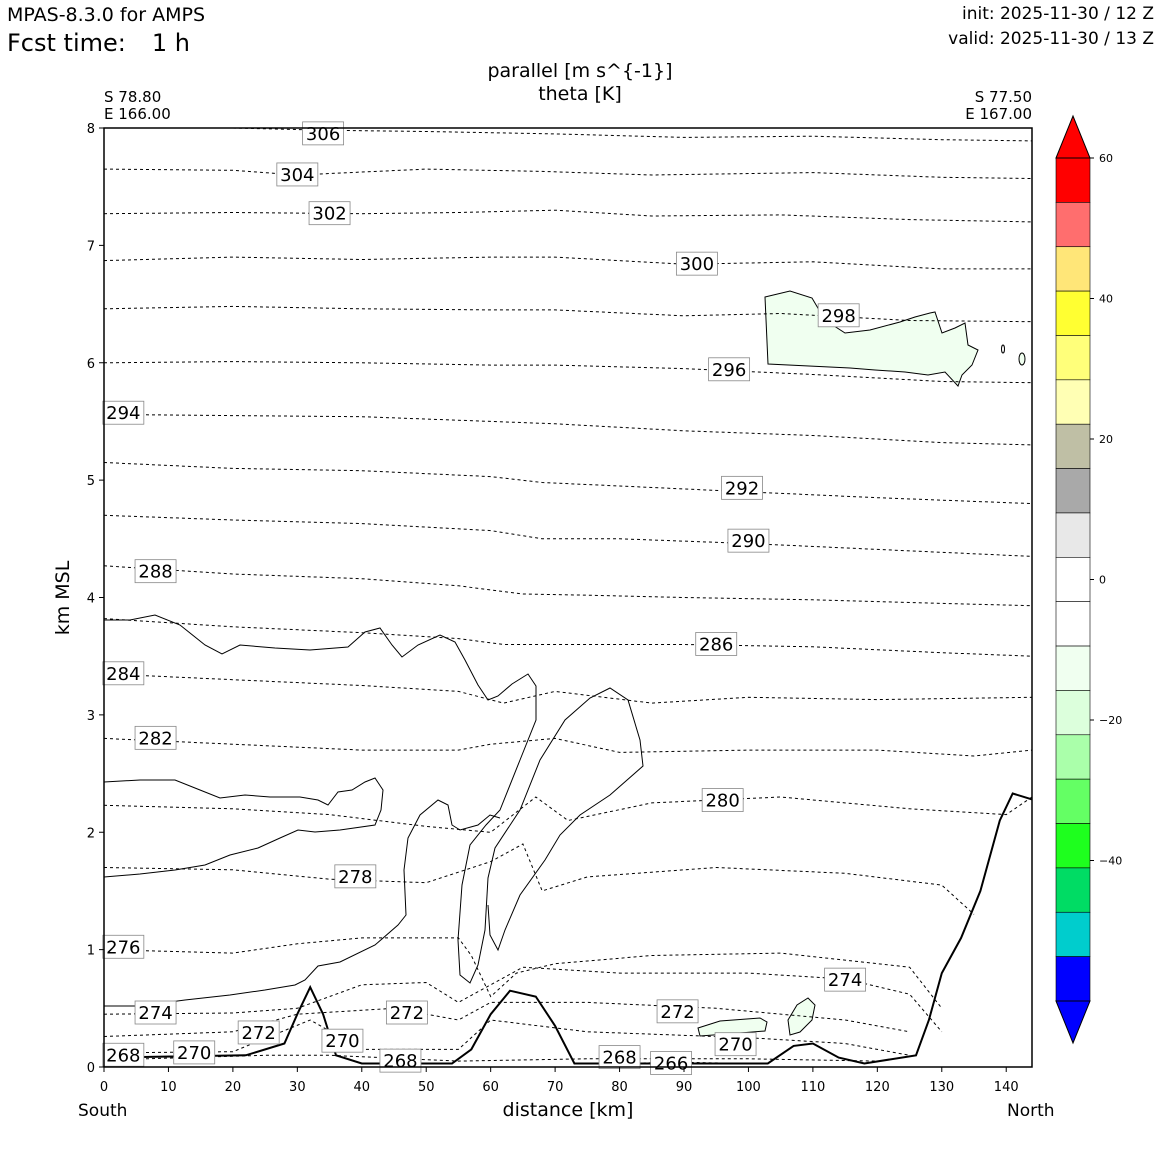 This screenshot has width=1160, height=1160. I want to click on theta-label-text: 278, so click(355, 877).